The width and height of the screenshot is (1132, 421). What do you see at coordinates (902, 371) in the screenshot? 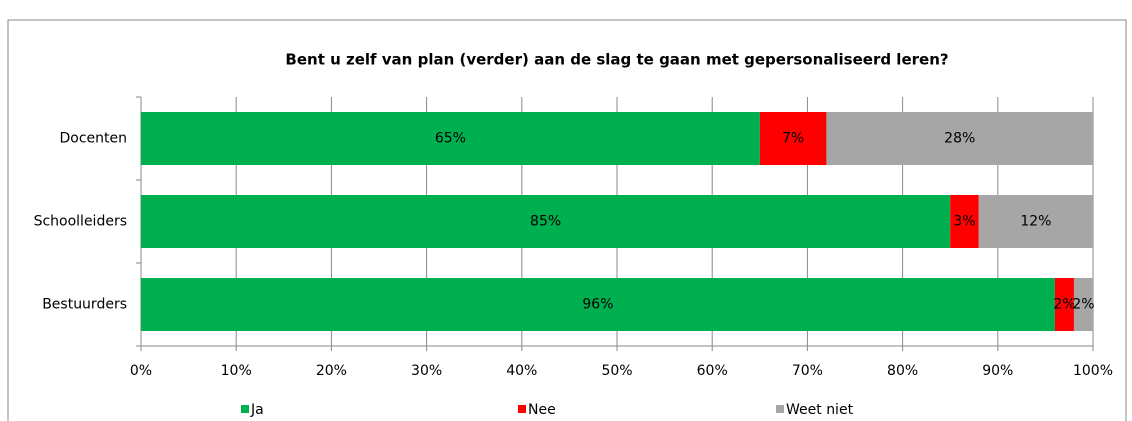
I see `x-tick-label: 80%` at bounding box center [902, 371].